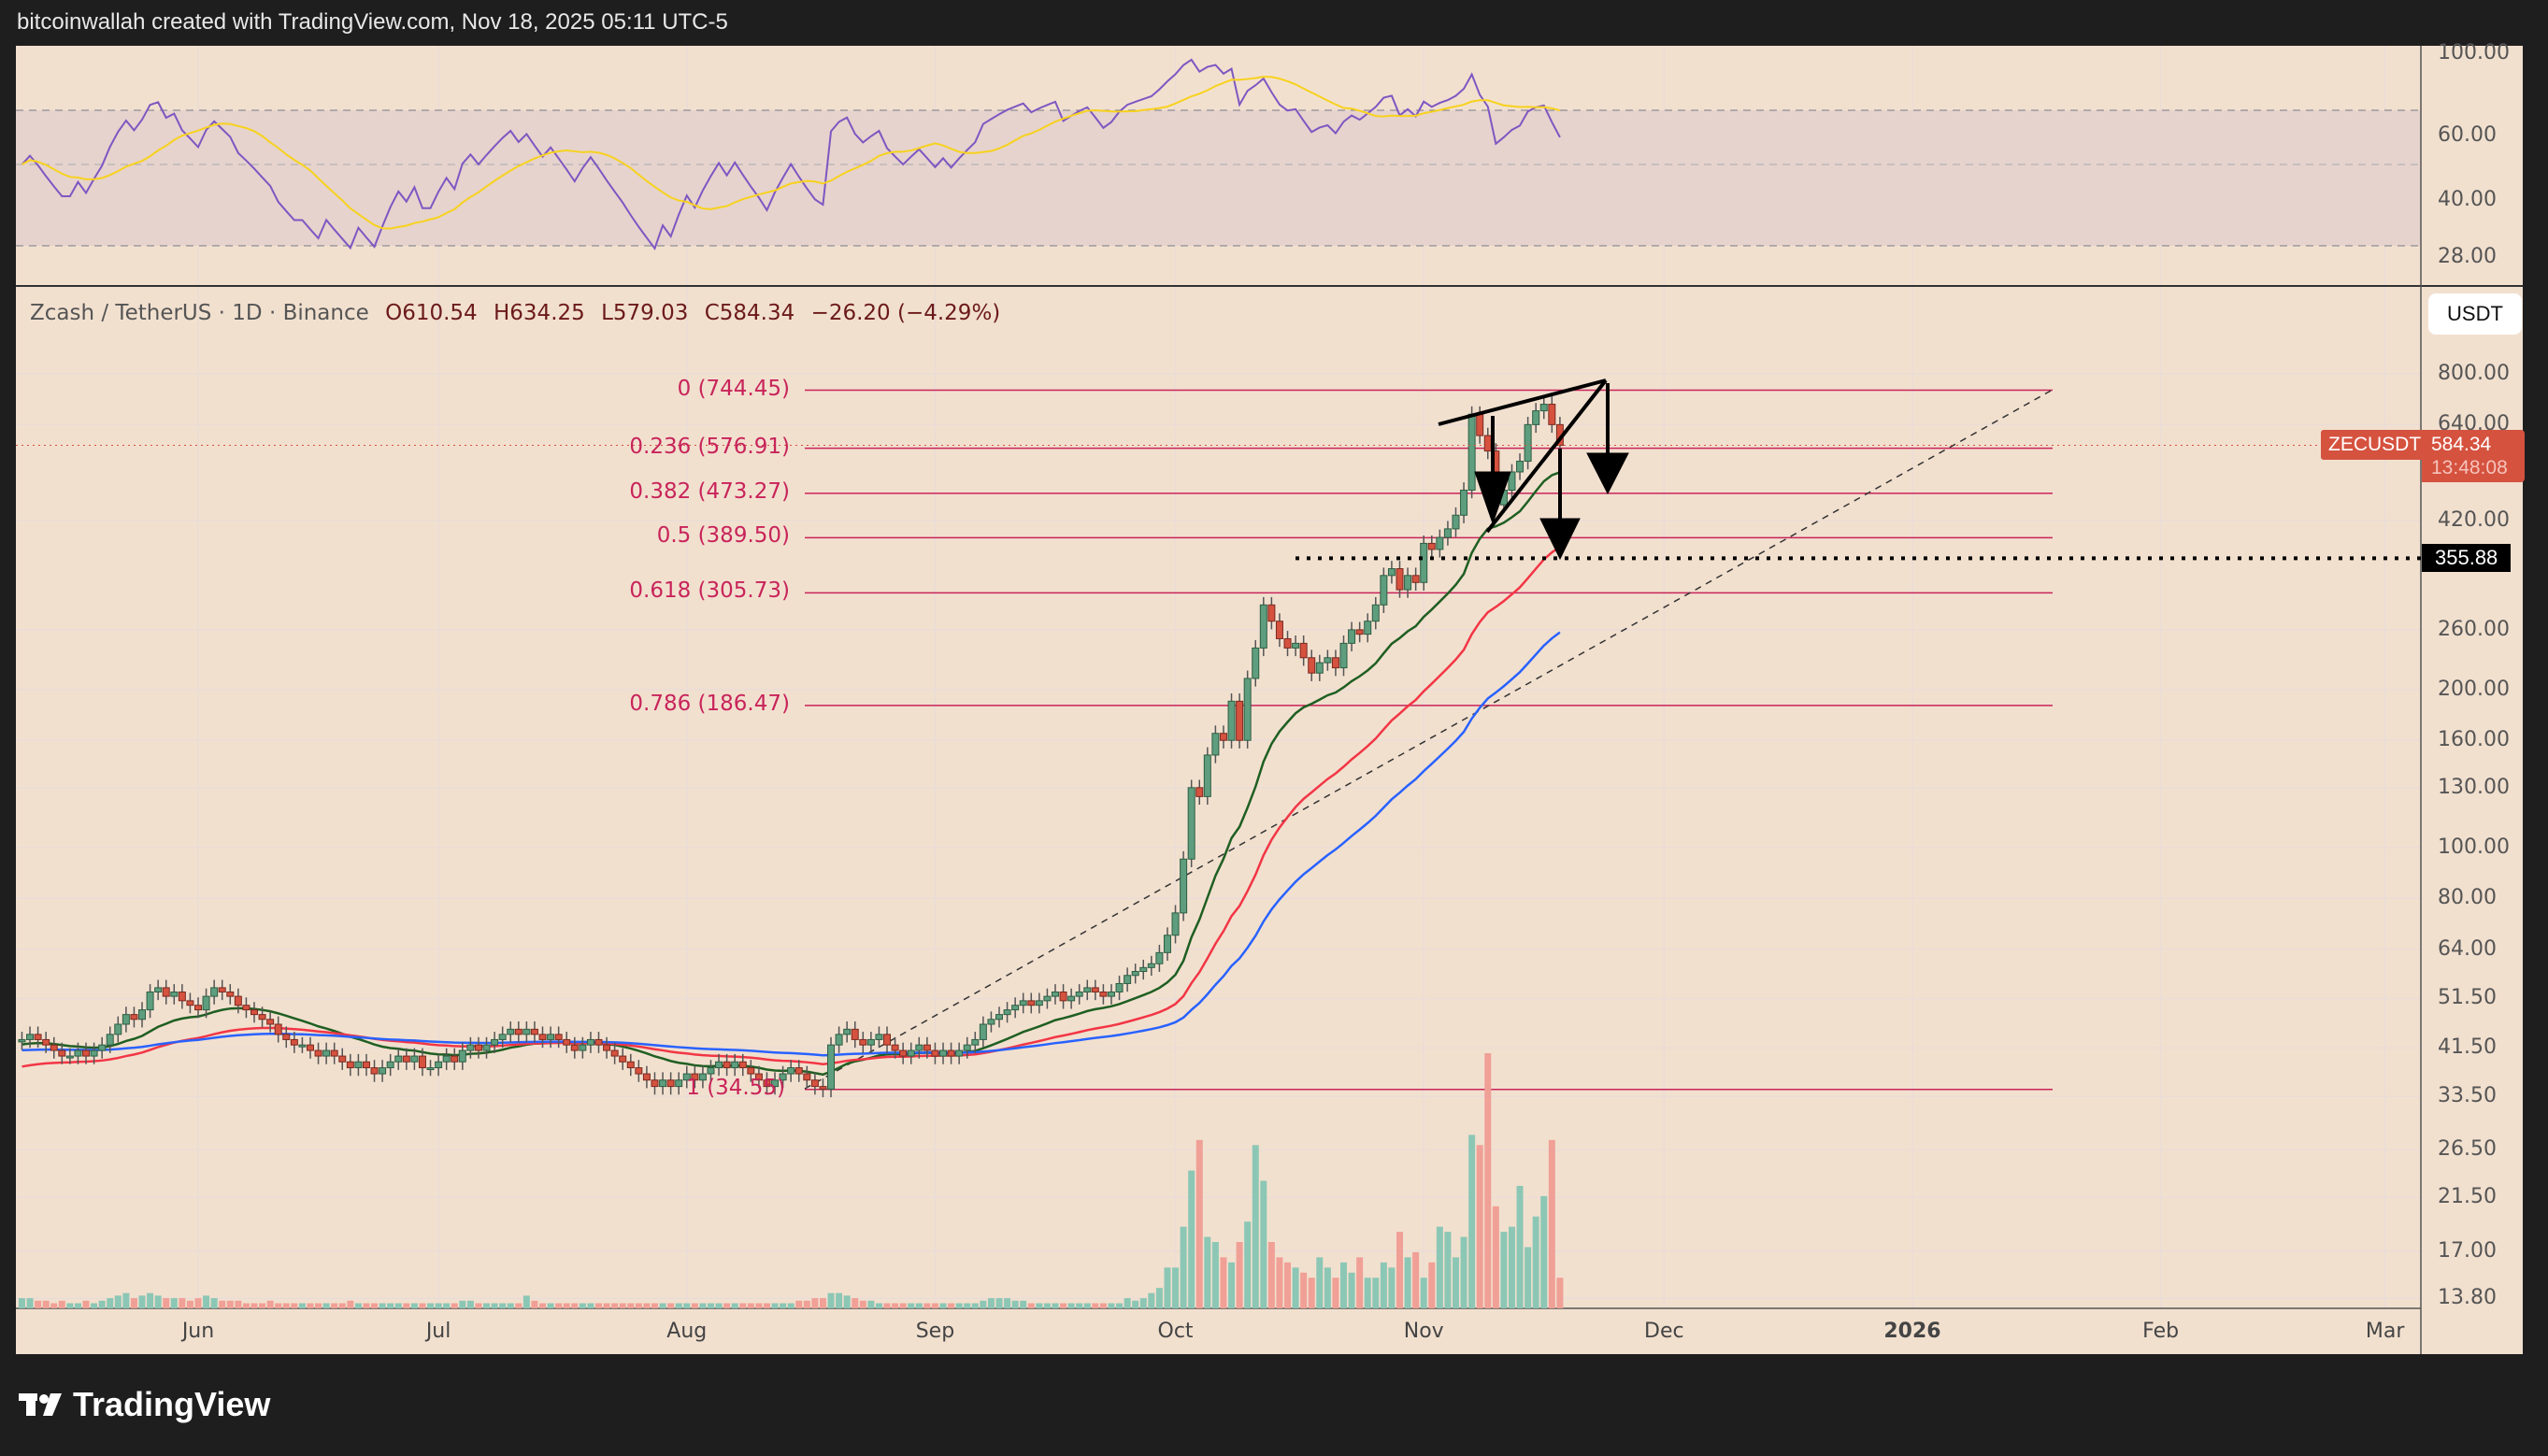 The width and height of the screenshot is (2548, 1456). What do you see at coordinates (2474, 373) in the screenshot?
I see `price-axis-label: 800.00` at bounding box center [2474, 373].